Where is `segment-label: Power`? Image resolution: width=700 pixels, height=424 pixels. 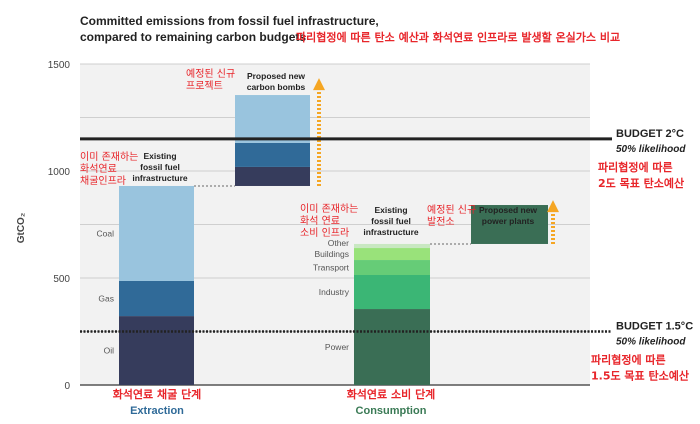 segment-label: Power is located at coordinates (337, 347).